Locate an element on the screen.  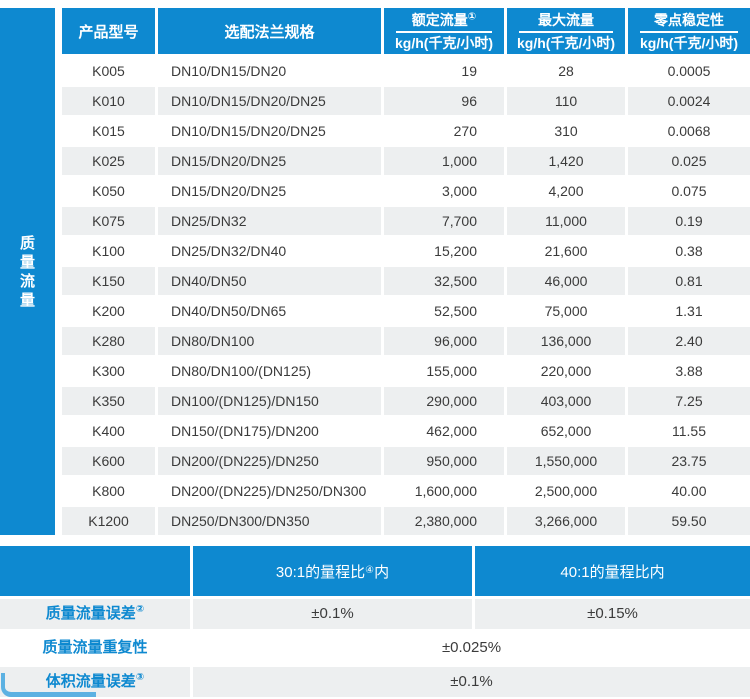
cell-max-flow: 652,000 is located at coordinates (566, 431).